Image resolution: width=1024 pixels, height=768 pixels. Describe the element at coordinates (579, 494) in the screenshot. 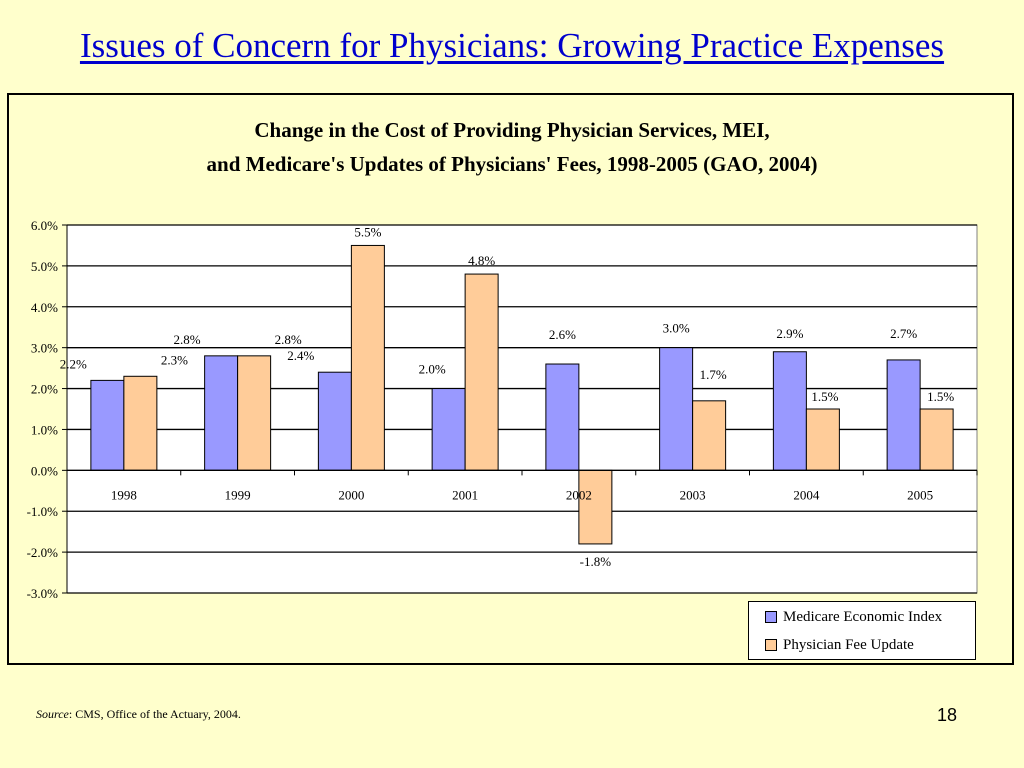

I see `x-tick-label: 2002` at that location.